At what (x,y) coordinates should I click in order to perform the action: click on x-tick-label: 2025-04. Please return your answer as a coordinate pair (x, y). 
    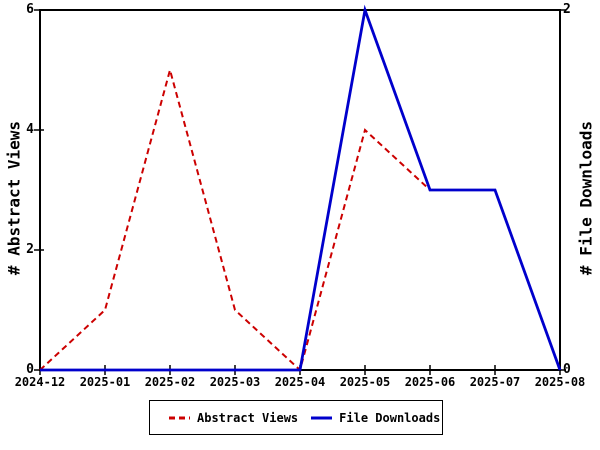
    Looking at the image, I should click on (300, 382).